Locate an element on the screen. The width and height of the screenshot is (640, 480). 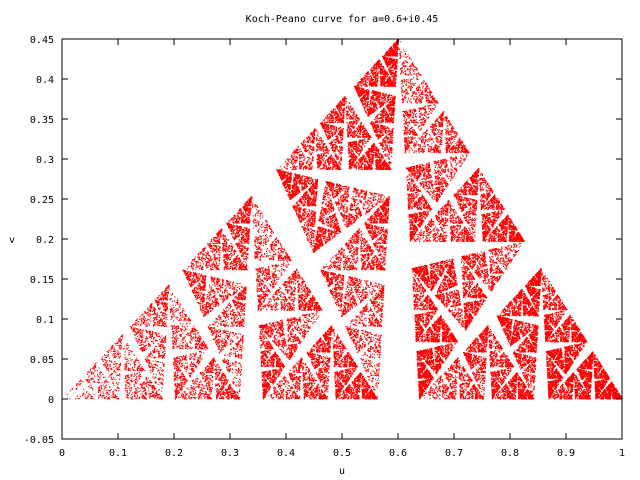
y-tick-label: 0.2 is located at coordinates (45, 240).